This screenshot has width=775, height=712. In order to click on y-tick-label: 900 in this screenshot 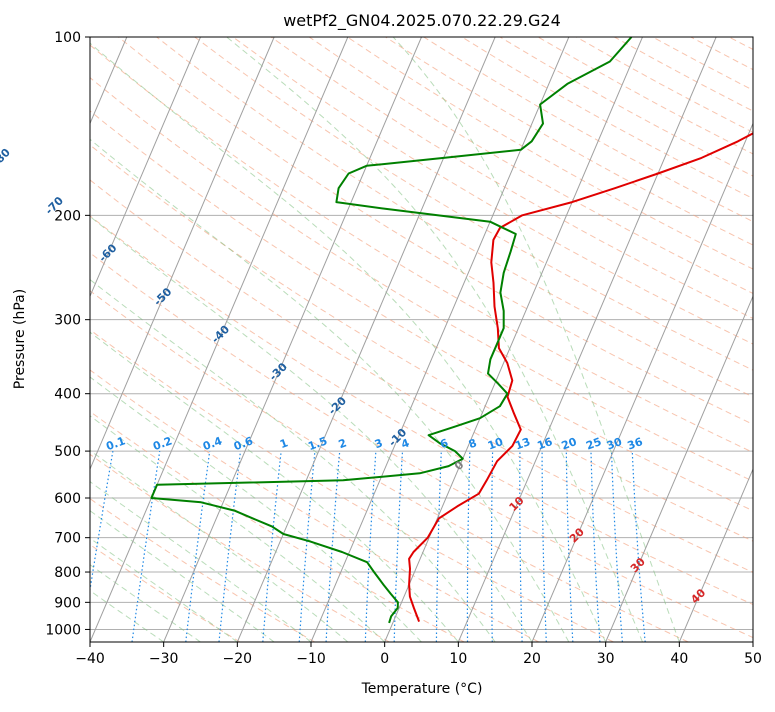, I will do `click(67, 603)`.